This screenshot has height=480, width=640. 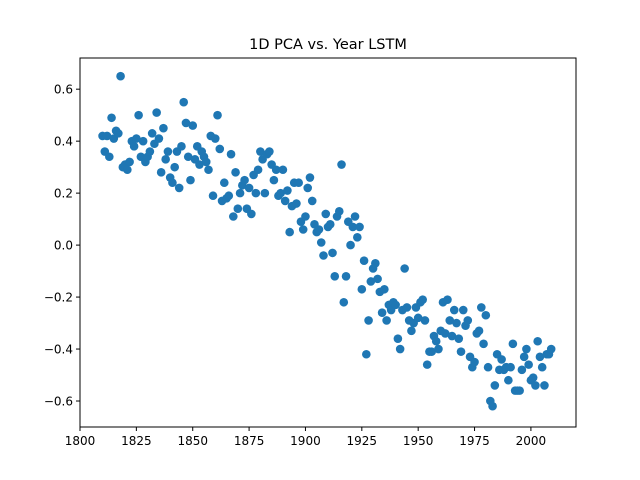 I want to click on x-tick-label: 1900, so click(x=305, y=441).